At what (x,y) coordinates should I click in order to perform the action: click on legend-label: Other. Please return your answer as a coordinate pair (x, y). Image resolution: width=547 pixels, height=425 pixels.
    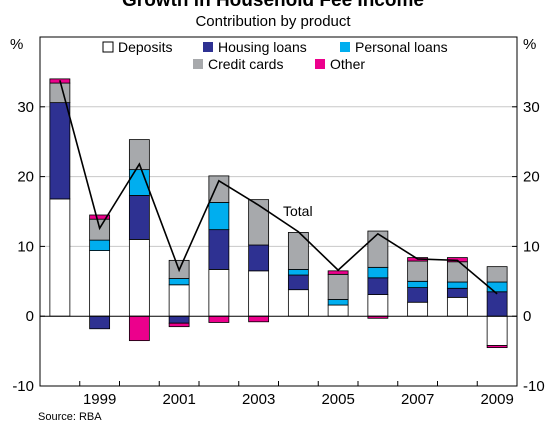
    Looking at the image, I should click on (347, 64).